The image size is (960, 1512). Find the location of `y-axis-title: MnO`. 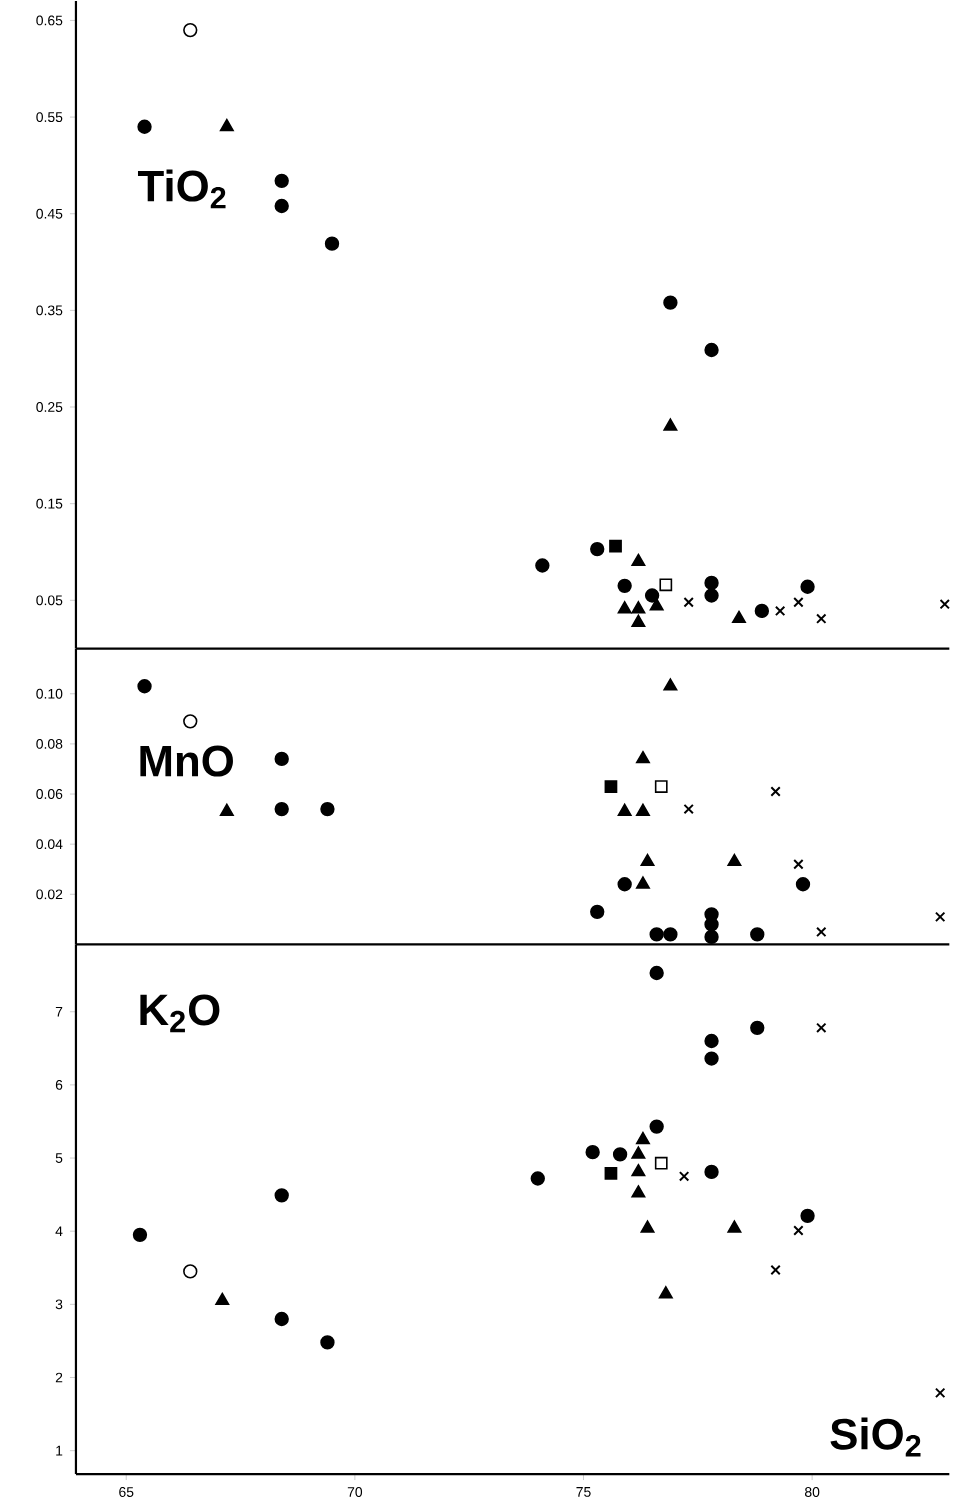

y-axis-title: MnO is located at coordinates (187, 761).